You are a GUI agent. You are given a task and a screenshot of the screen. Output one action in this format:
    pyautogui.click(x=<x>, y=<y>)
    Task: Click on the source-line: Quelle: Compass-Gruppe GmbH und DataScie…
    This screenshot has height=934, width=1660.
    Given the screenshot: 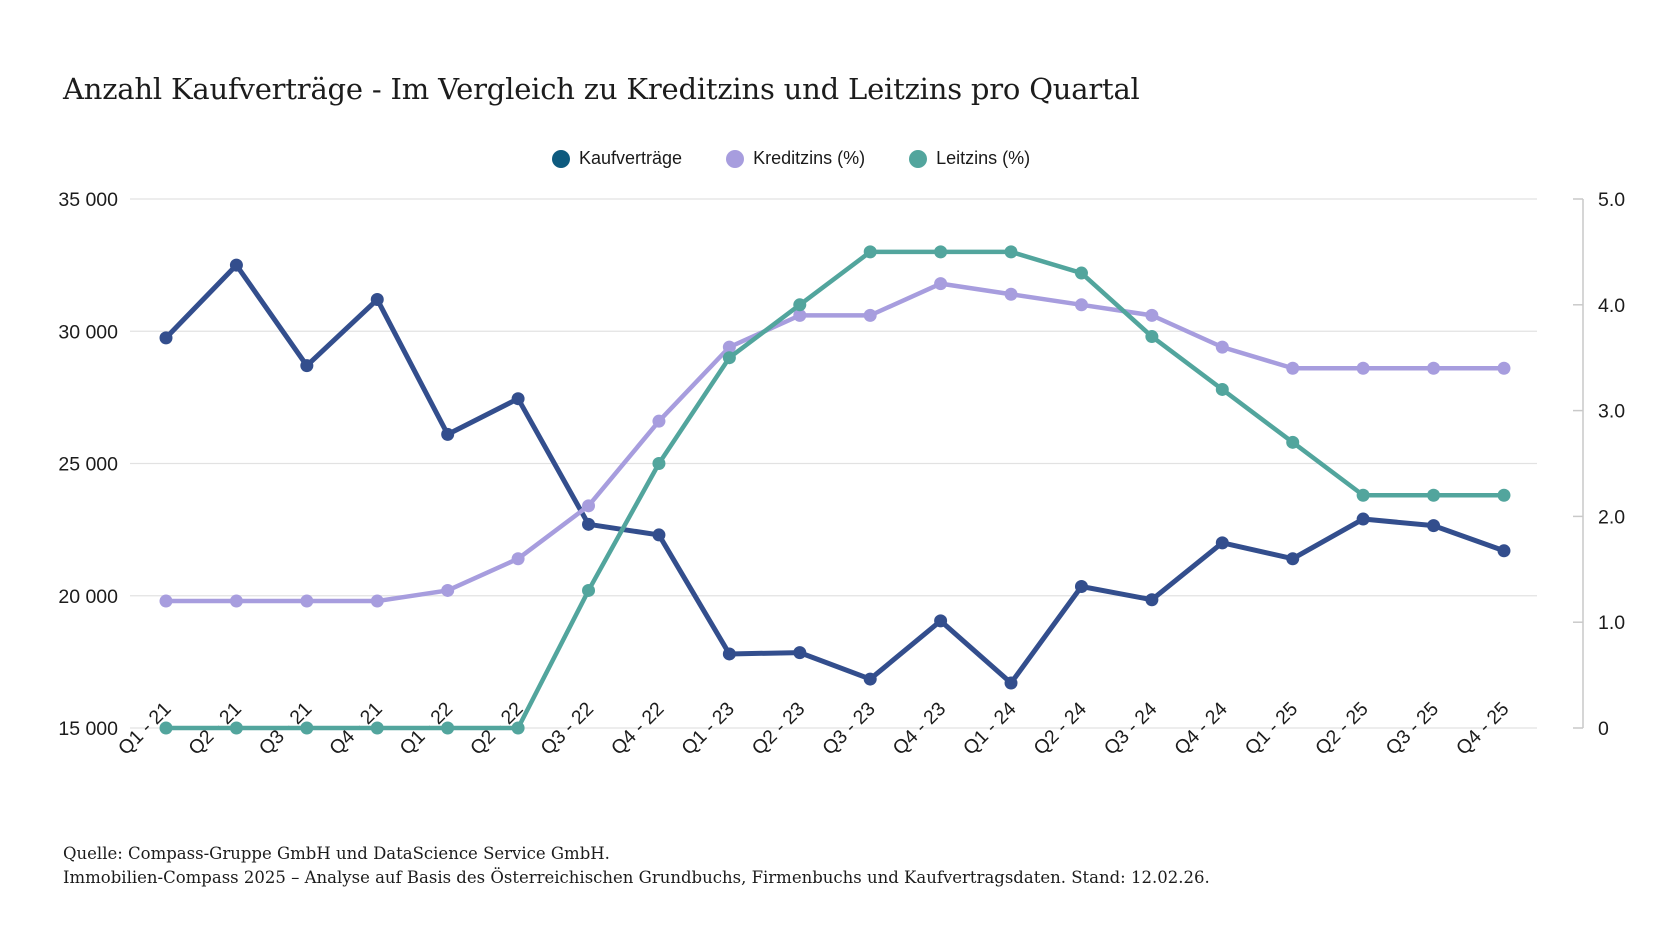 What is the action you would take?
    pyautogui.click(x=336, y=853)
    